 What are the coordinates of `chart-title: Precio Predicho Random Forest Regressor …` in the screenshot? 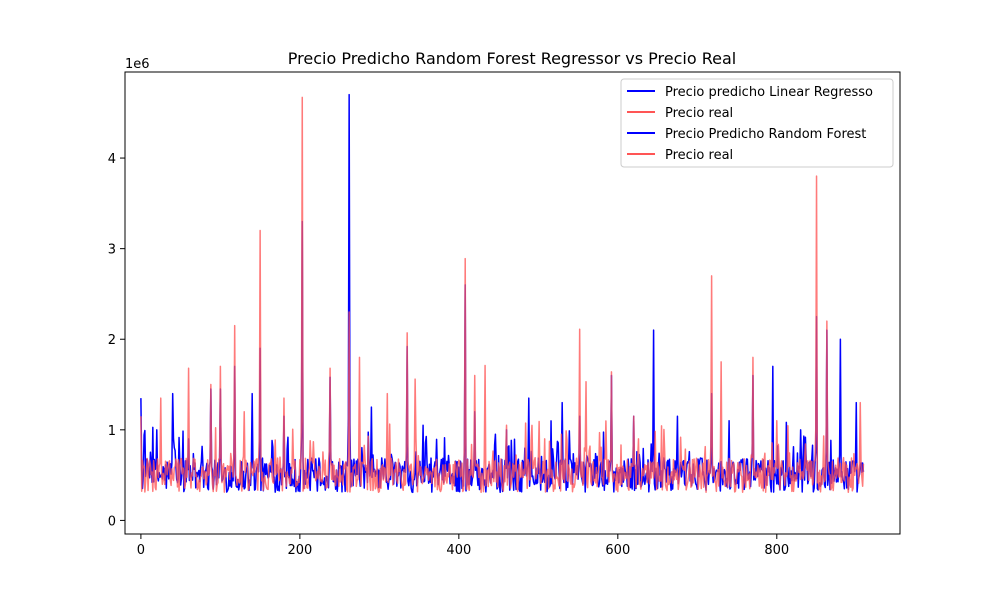 It's located at (512, 58).